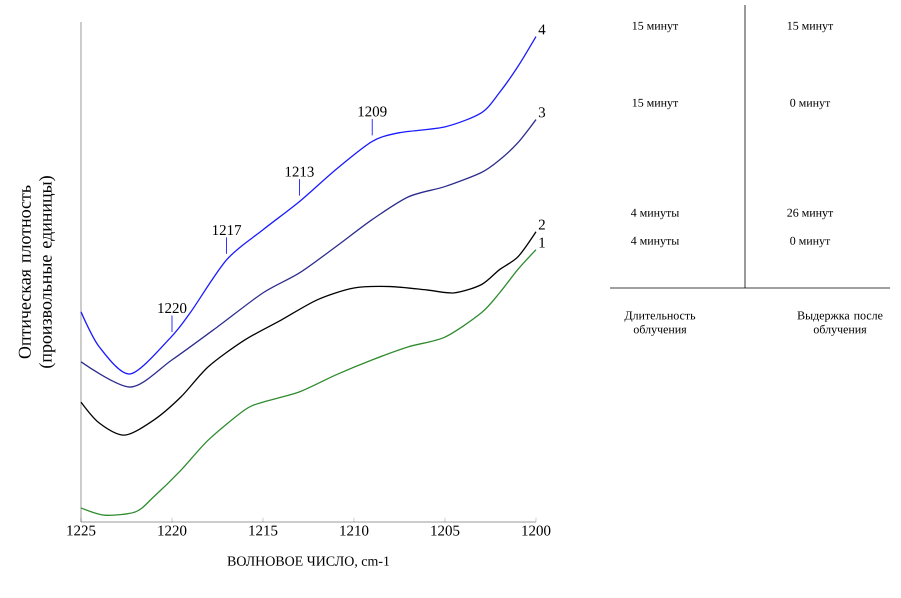  What do you see at coordinates (810, 214) in the screenshot?
I see `text: 26 минут` at bounding box center [810, 214].